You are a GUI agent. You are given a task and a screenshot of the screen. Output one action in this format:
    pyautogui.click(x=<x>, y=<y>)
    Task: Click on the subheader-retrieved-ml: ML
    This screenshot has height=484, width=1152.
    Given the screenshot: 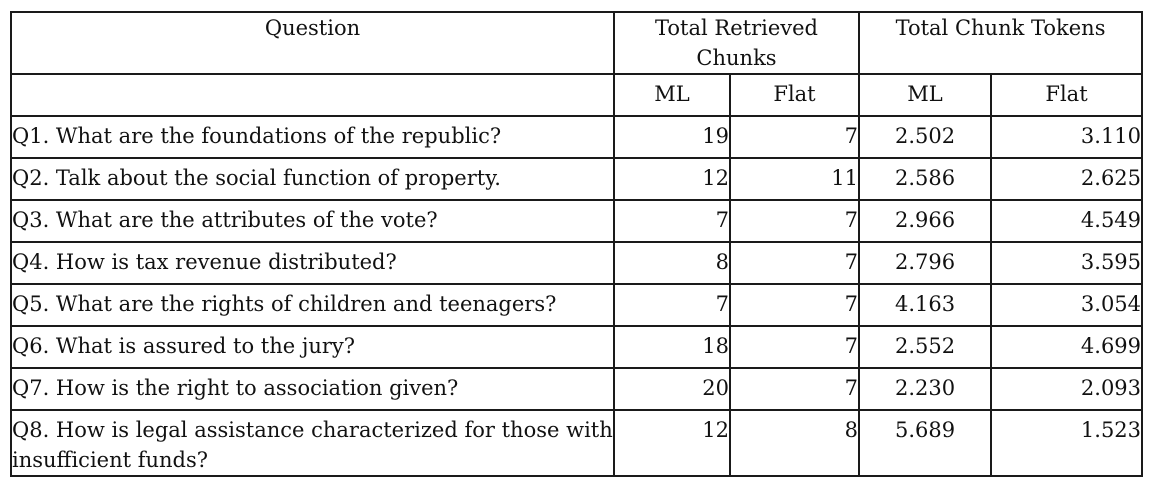 What is the action you would take?
    pyautogui.click(x=672, y=95)
    